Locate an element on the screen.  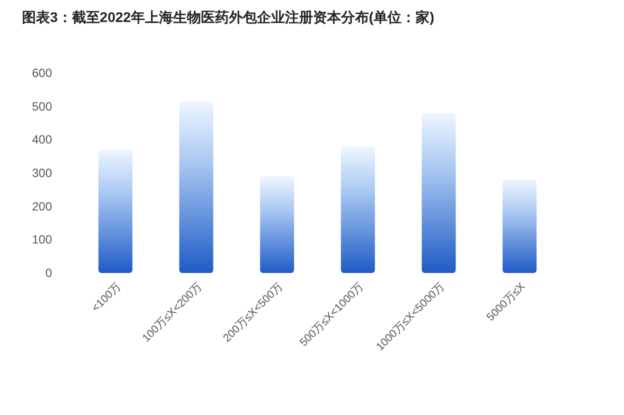
ytick: 400 is located at coordinates (42, 139).